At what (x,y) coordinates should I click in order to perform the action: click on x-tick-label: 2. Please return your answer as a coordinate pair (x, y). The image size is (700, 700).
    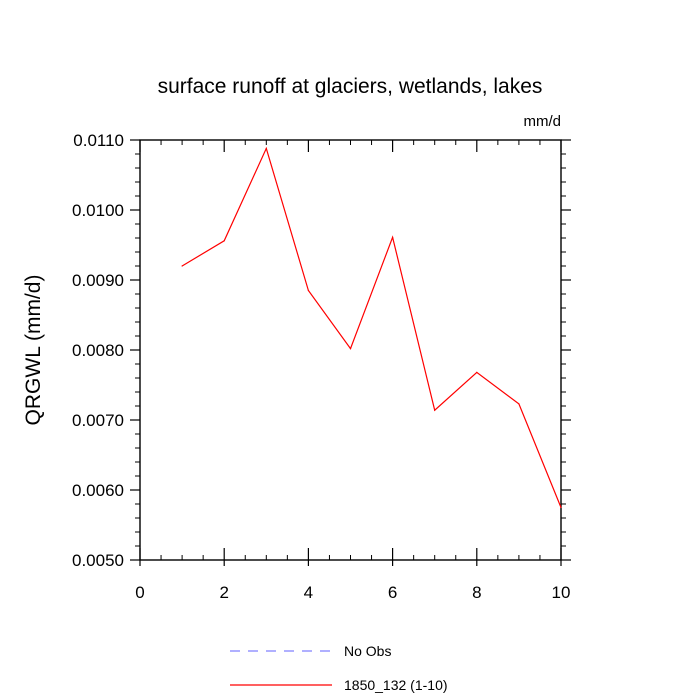
    Looking at the image, I should click on (223, 592).